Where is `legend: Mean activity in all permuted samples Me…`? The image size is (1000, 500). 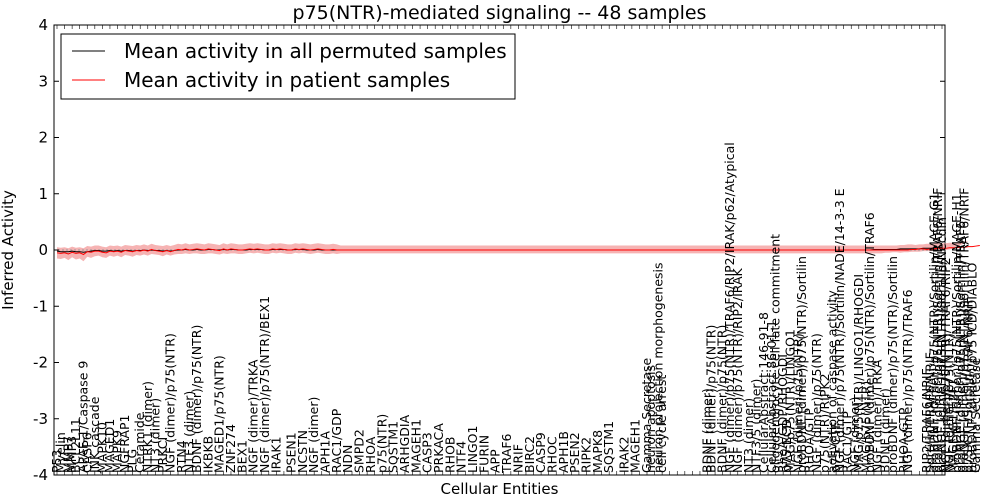 legend: Mean activity in all permuted samples Me… is located at coordinates (288, 66).